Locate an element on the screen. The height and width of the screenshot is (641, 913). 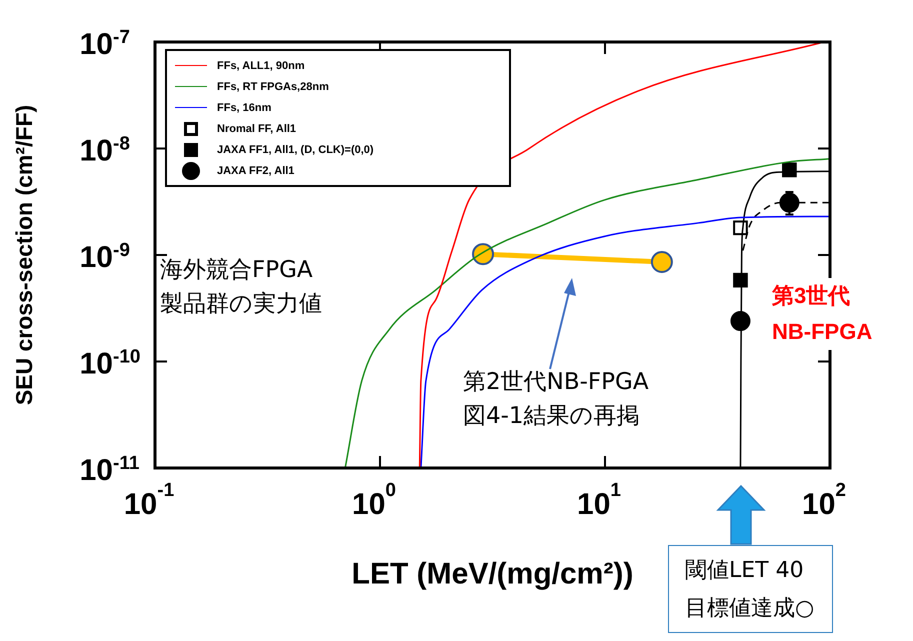
annotation: 海外競合FPGA 製品群の実力値 is located at coordinates (241, 287).